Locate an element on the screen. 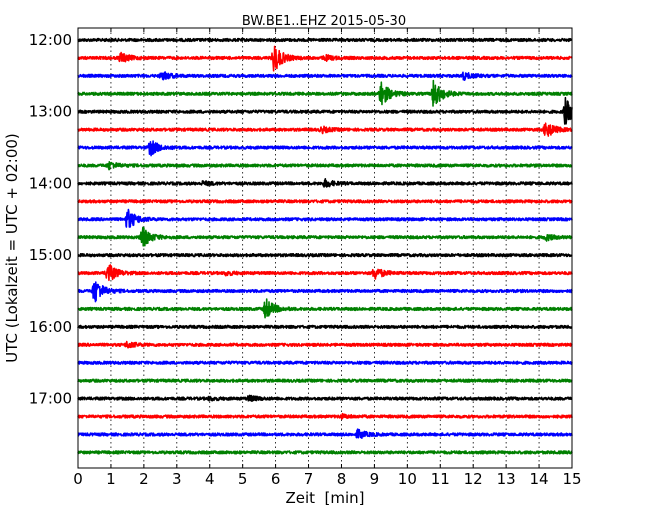  y-tick-label-5: 17:00 is located at coordinates (50, 399).